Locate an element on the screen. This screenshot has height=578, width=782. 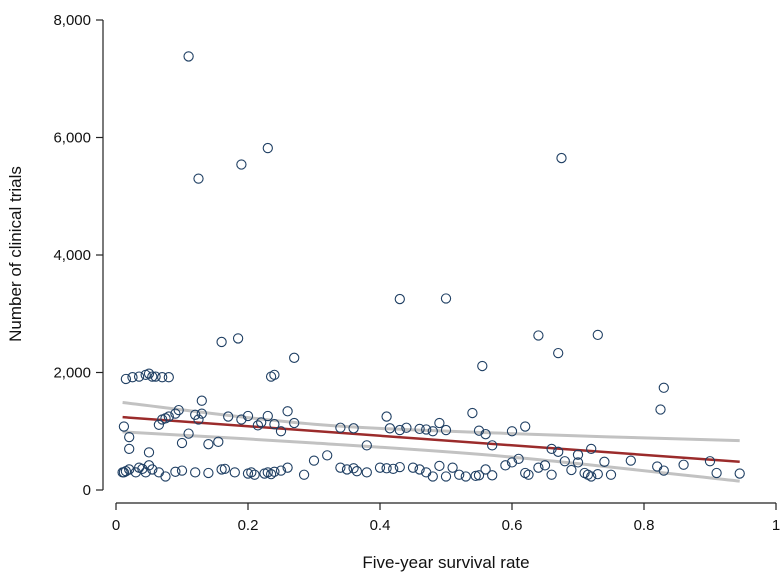
x-tick-label: 0.6 is located at coordinates (512, 525).